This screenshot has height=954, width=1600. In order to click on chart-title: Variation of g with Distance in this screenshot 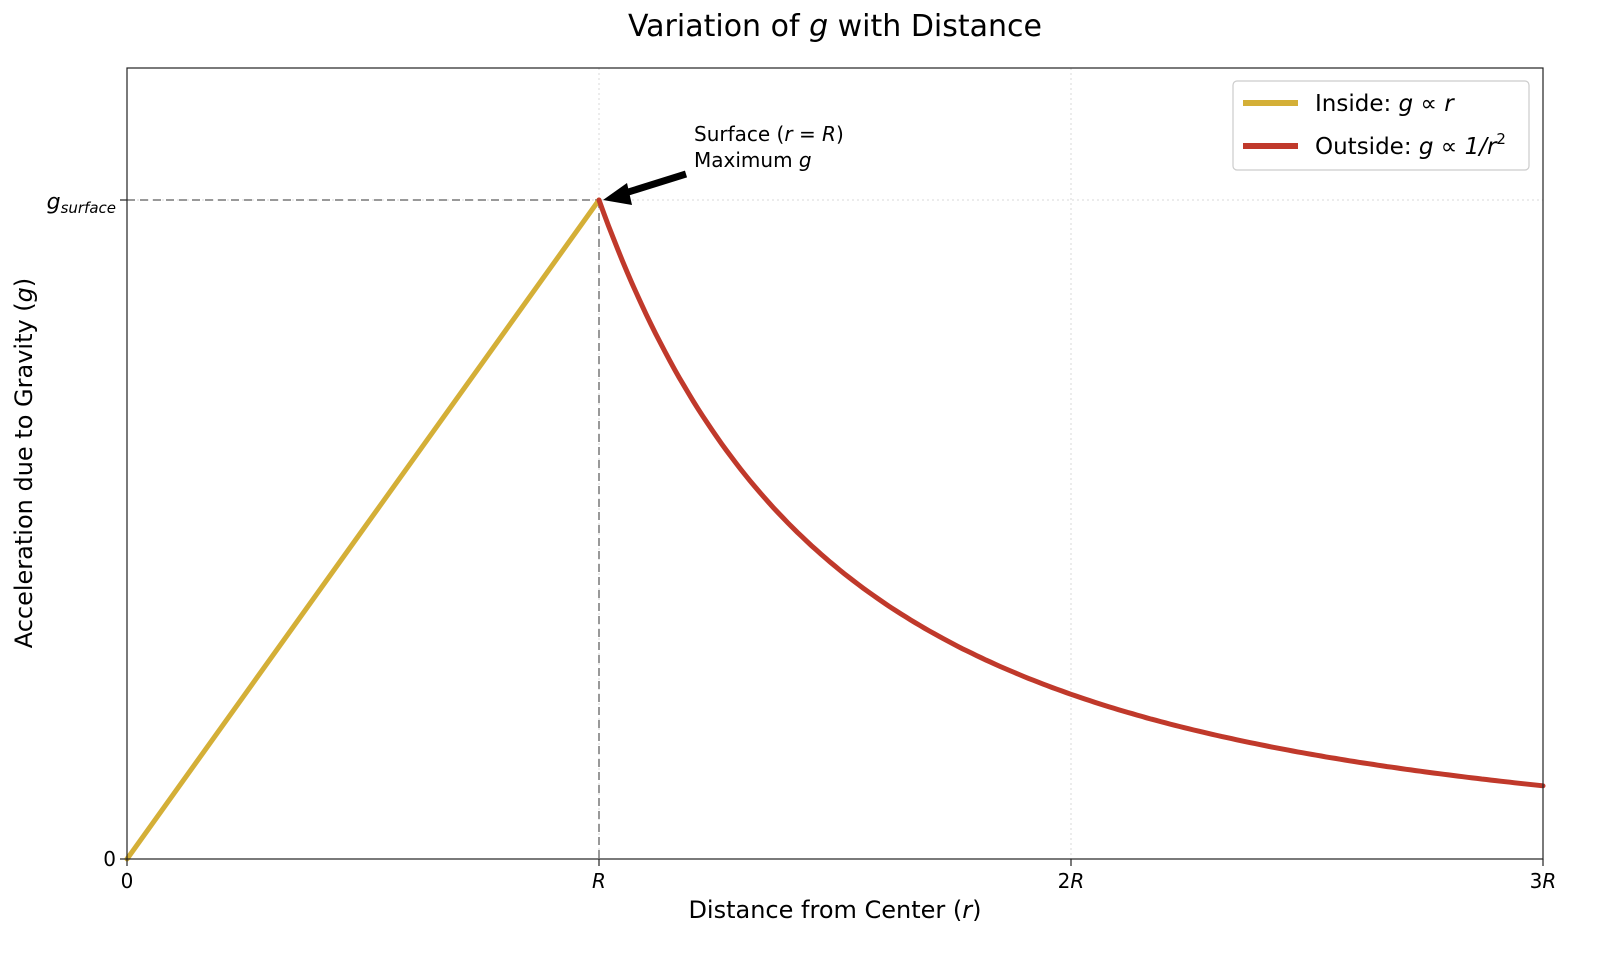, I will do `click(835, 26)`.